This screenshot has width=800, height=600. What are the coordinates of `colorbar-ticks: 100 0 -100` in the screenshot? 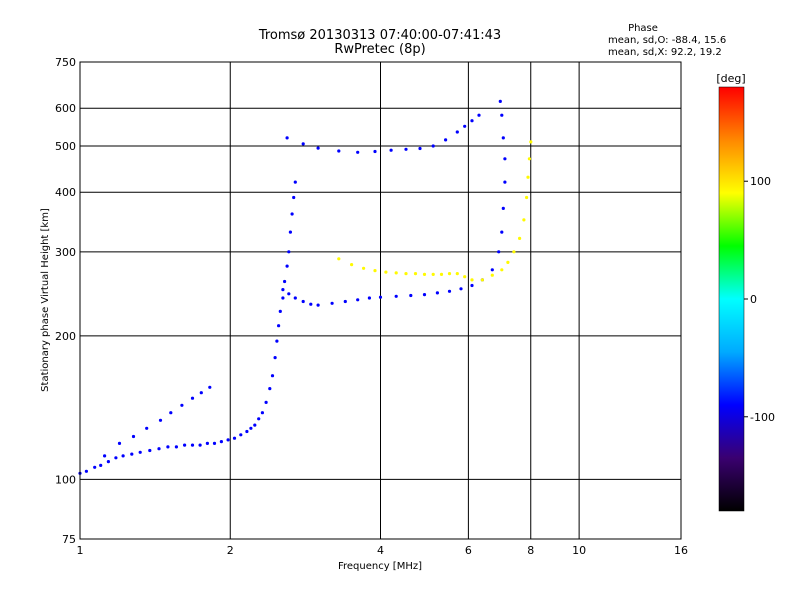 It's located at (759, 299).